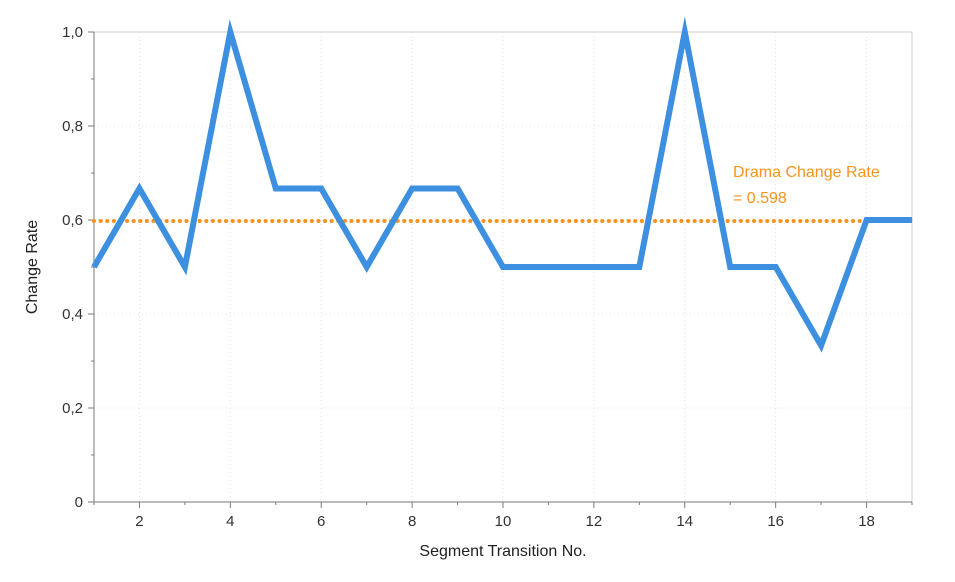  Describe the element at coordinates (72, 220) in the screenshot. I see `y-tick-label: 0,6` at that location.